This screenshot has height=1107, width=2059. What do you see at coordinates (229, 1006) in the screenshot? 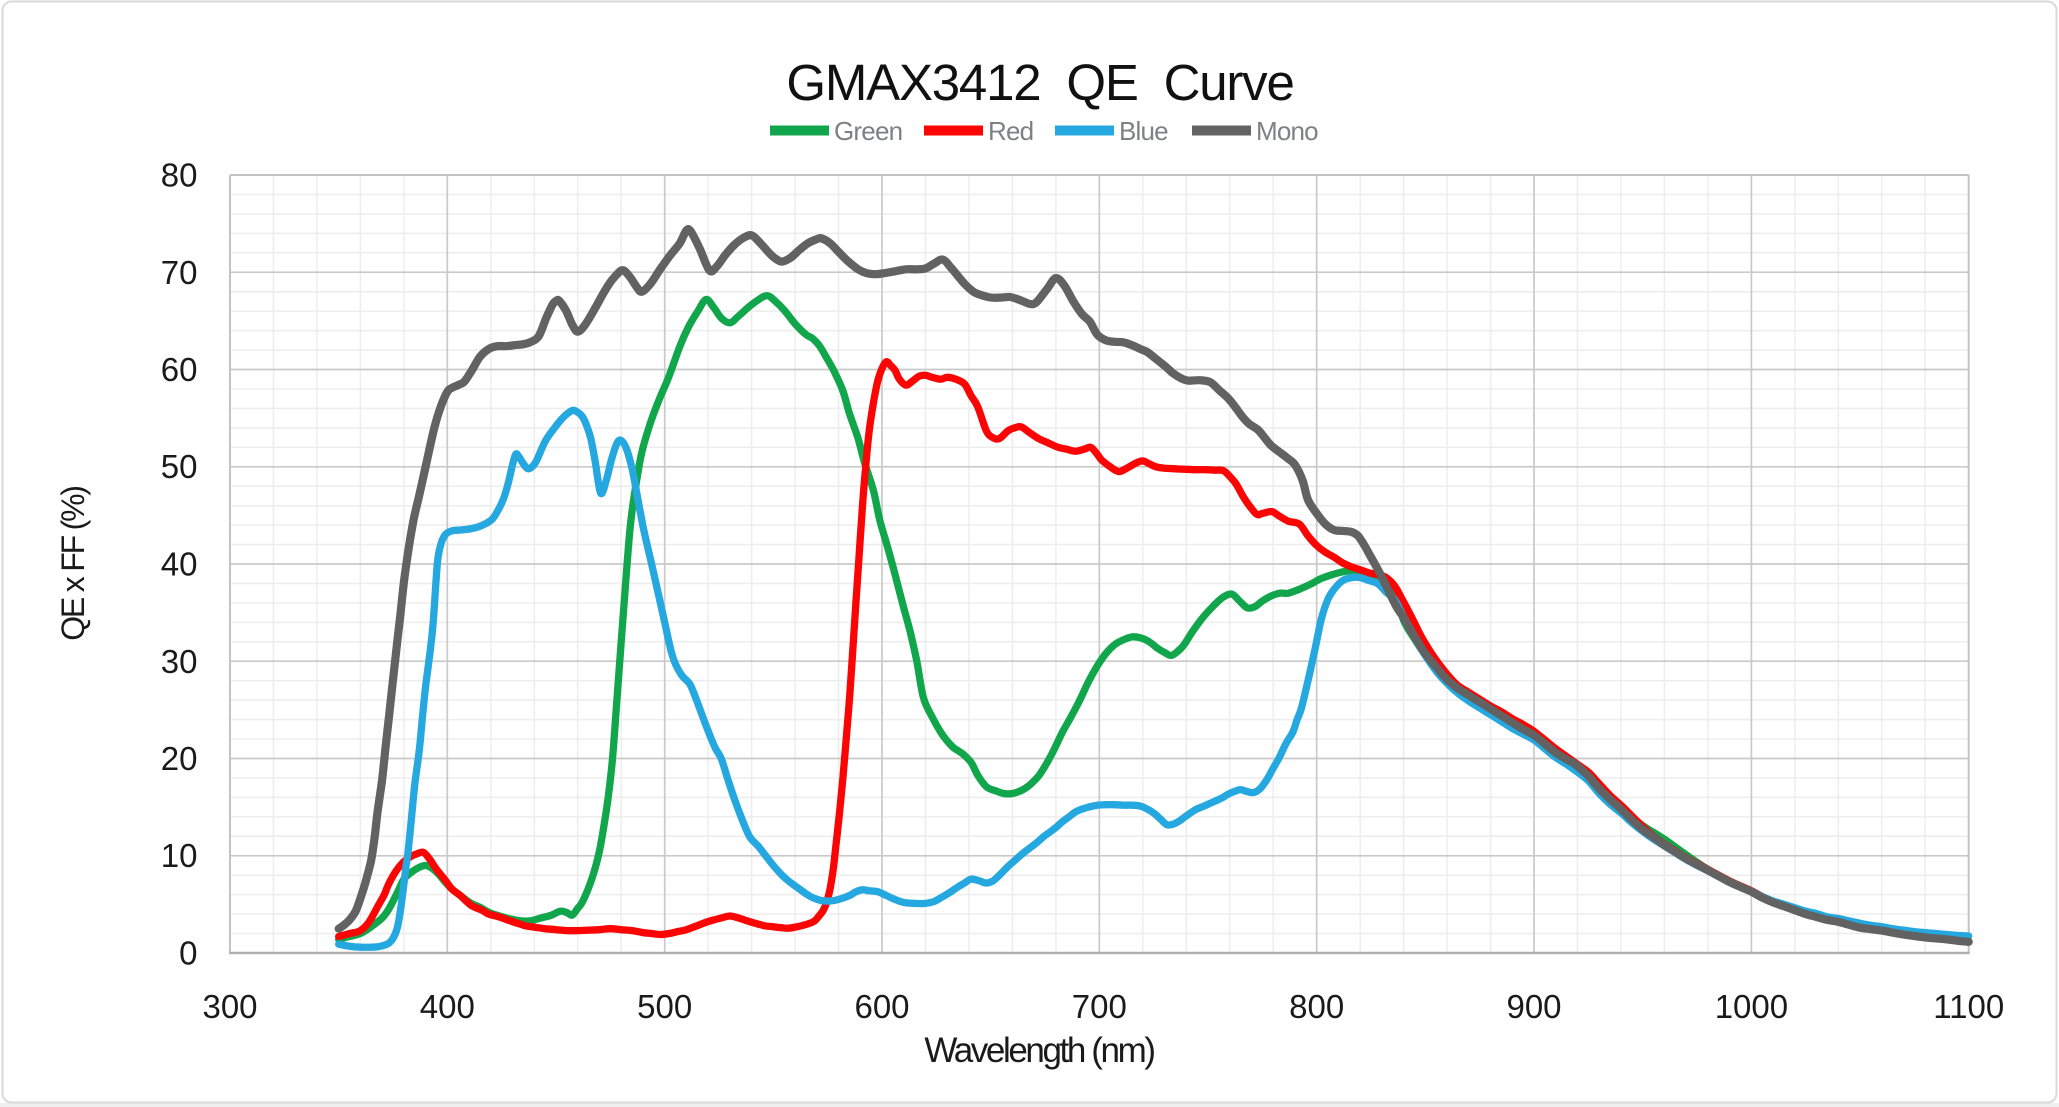
I see `svg-text: 300` at bounding box center [229, 1006].